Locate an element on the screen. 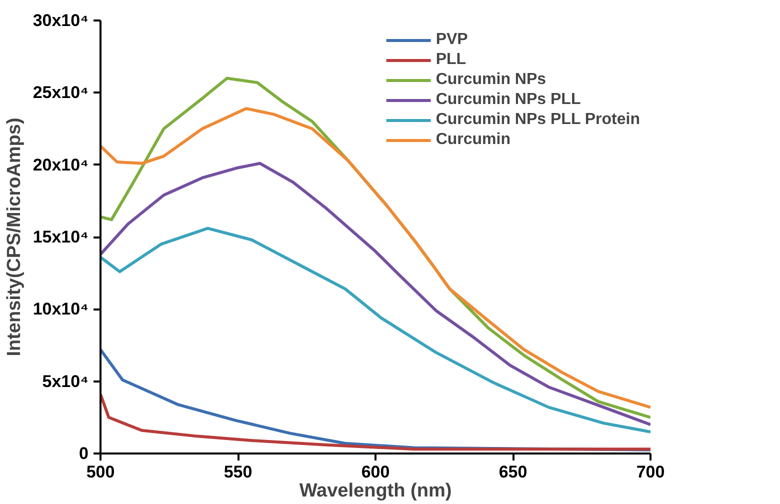 This screenshot has width=780, height=504. legend-label: PLL is located at coordinates (451, 60).